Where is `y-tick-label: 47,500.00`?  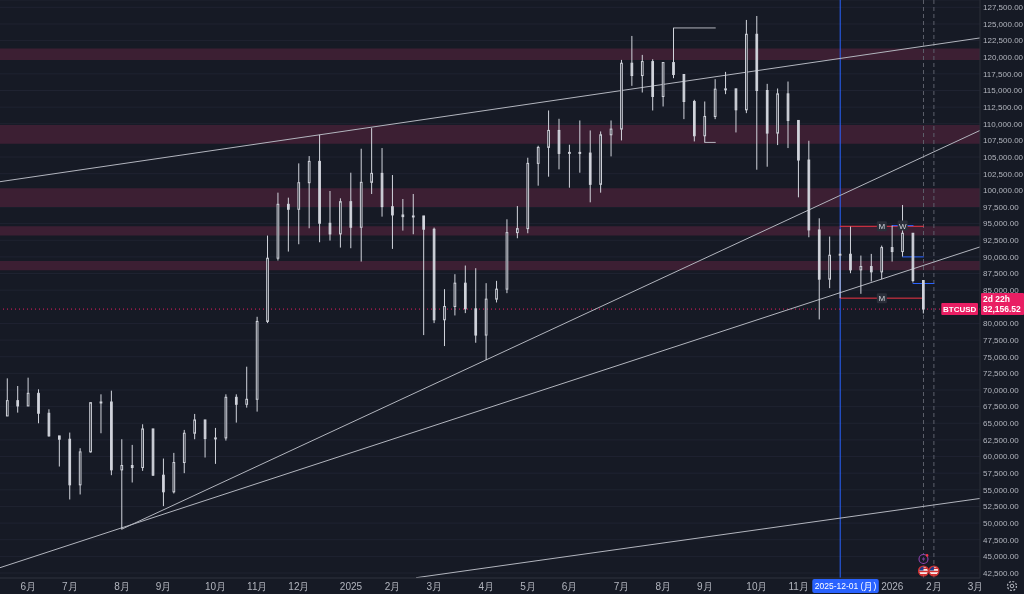 y-tick-label: 47,500.00 is located at coordinates (1001, 540).